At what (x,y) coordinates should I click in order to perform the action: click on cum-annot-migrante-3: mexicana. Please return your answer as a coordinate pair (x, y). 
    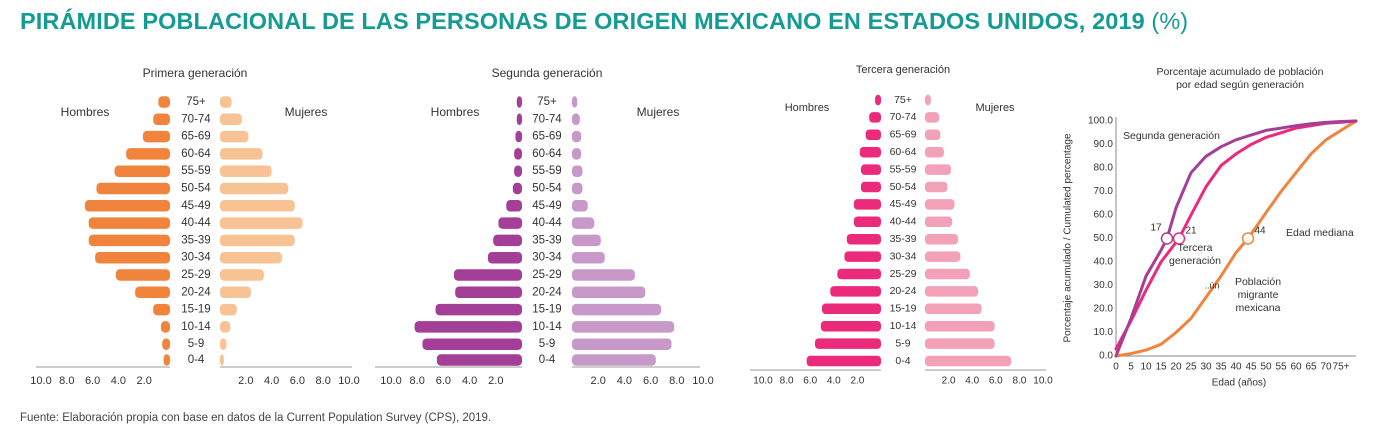
    Looking at the image, I should click on (1258, 308).